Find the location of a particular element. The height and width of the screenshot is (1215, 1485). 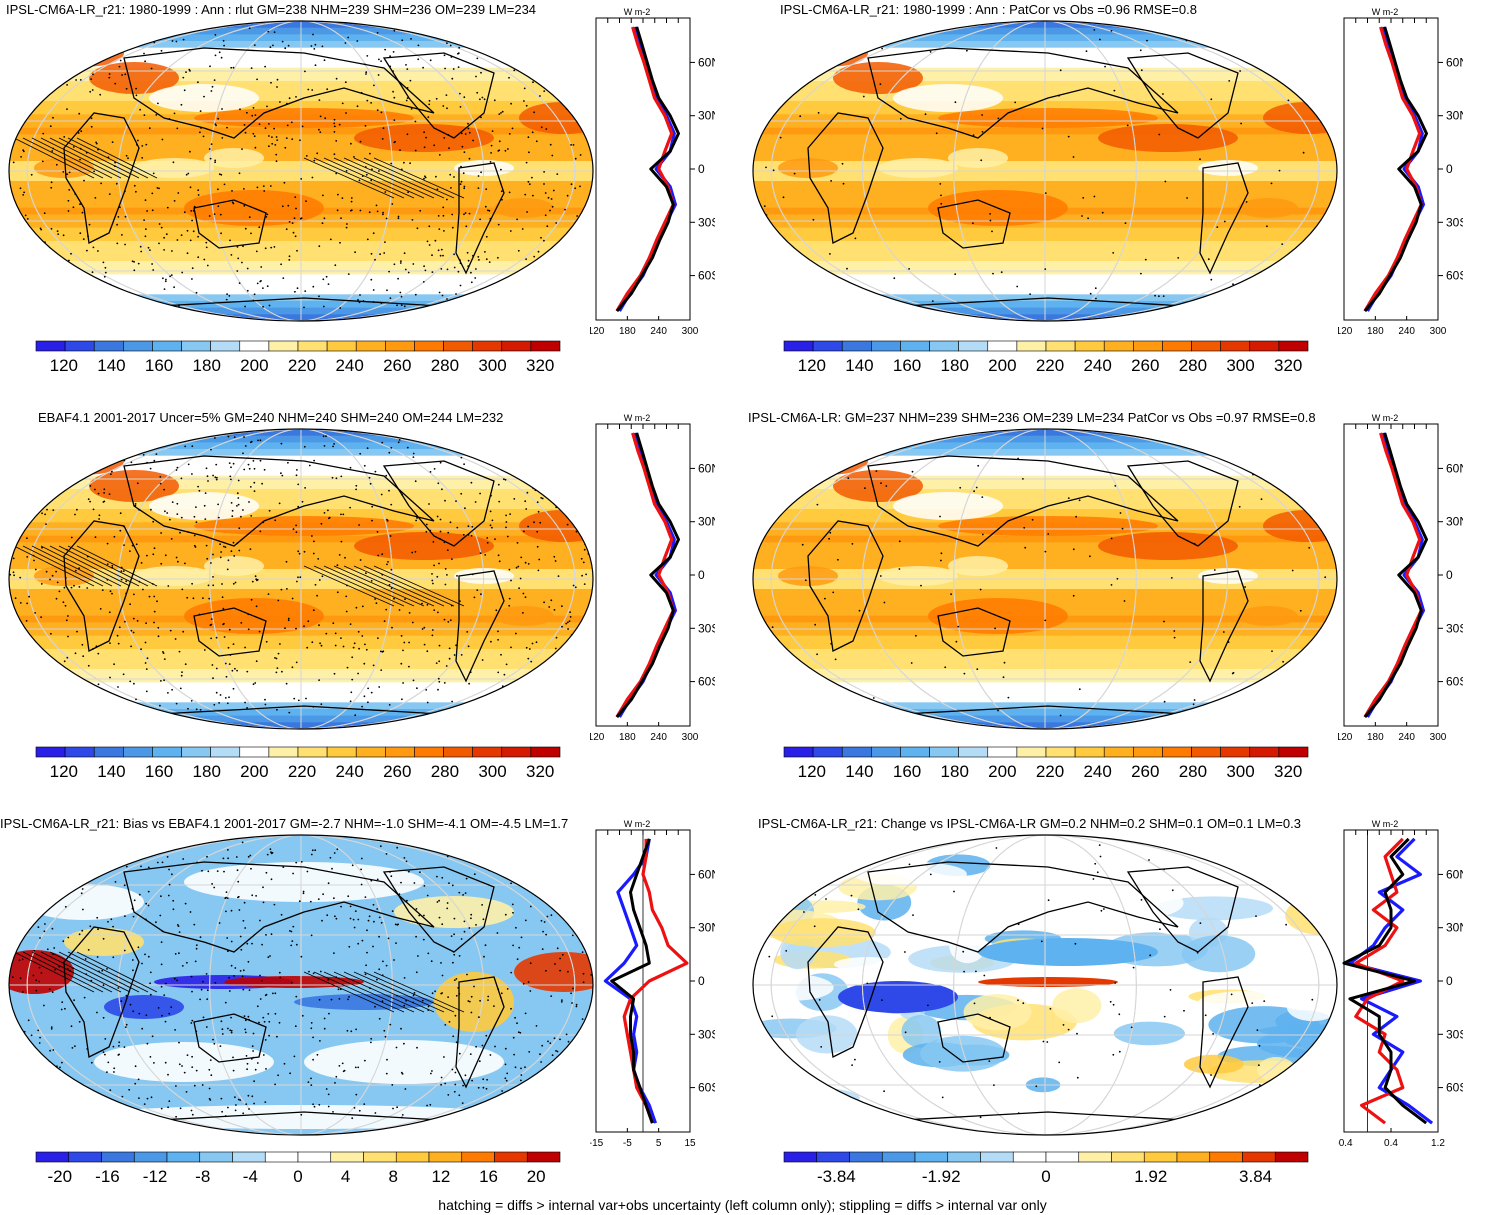

colorbar: -20 -16 -12 -8 -4 0 4 8 12 16 20 is located at coordinates (298, 1168).